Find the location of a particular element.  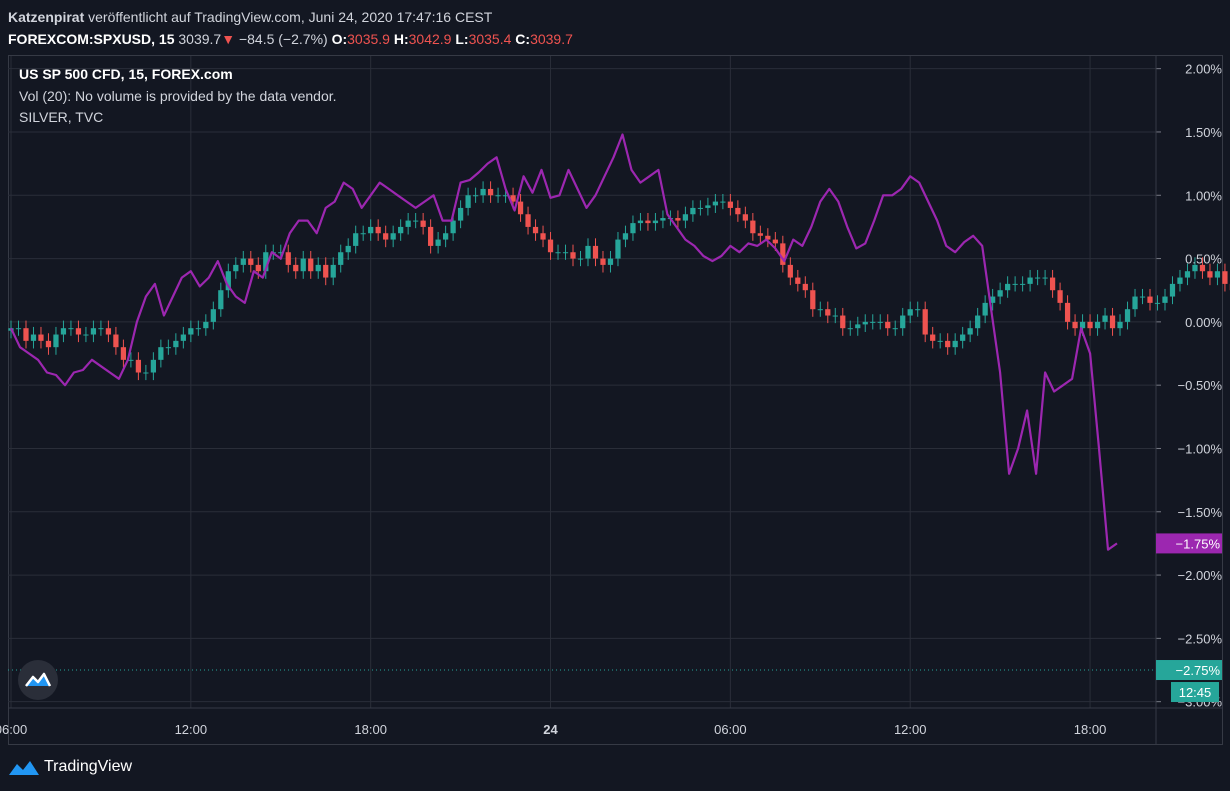

high-value: 3042.9 is located at coordinates (430, 39).